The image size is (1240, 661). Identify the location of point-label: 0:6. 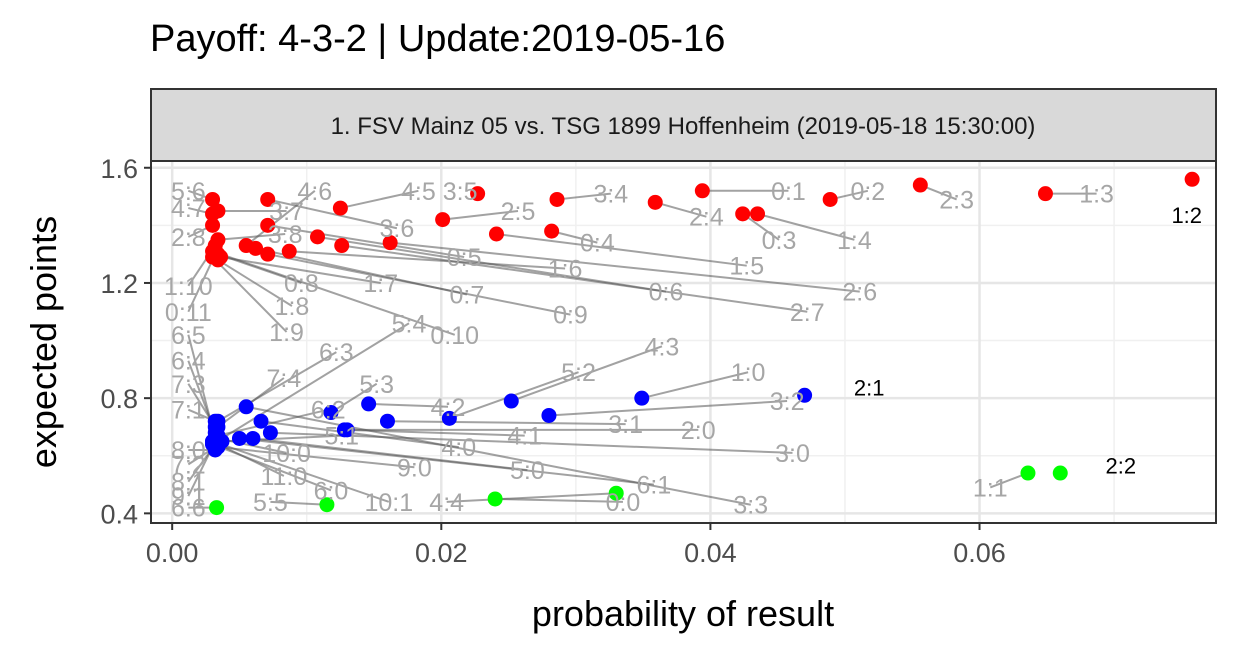
(666, 293).